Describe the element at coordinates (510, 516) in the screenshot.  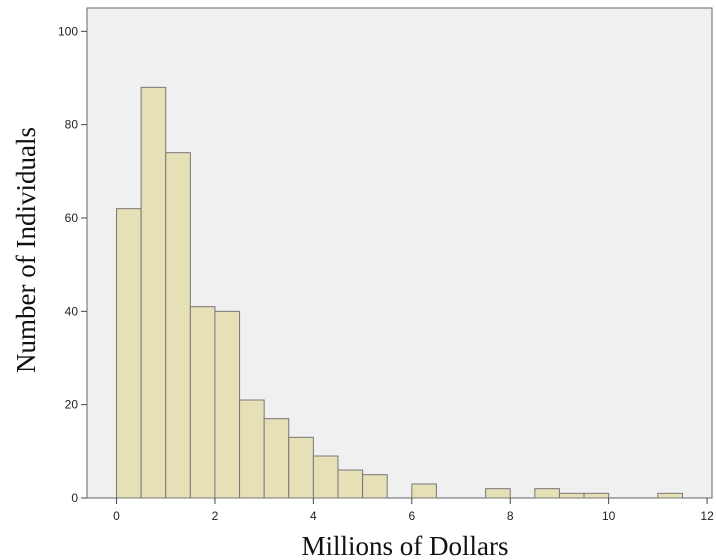
I see `x-tick-label: 8` at that location.